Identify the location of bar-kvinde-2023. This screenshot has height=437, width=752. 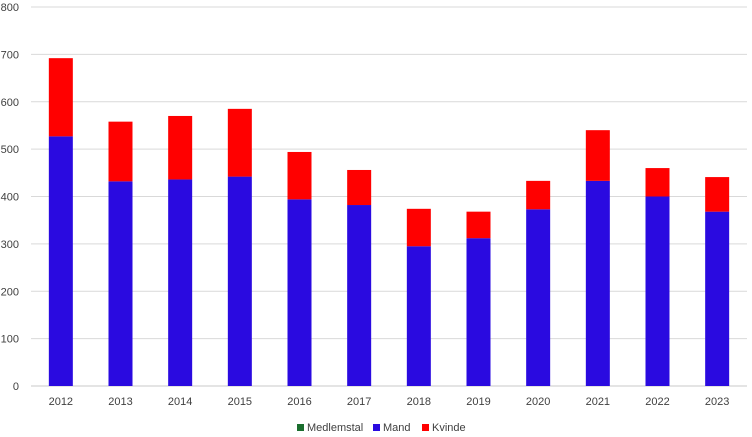
(717, 194).